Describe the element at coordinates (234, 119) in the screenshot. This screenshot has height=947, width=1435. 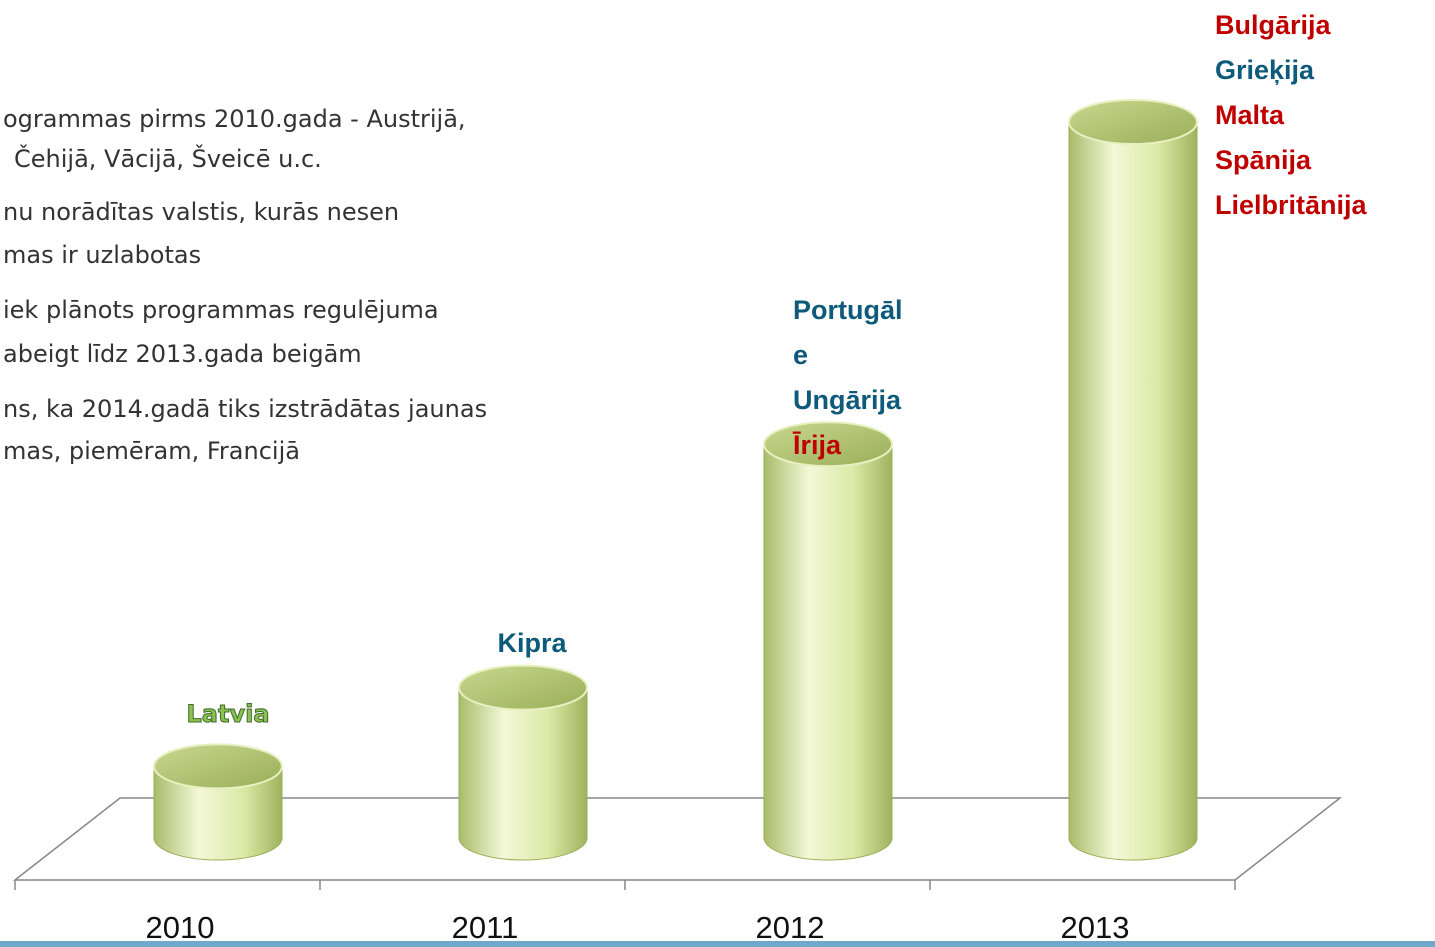
I see `body-text: ogrammas pirms 2010.gada - Austrijā,` at that location.